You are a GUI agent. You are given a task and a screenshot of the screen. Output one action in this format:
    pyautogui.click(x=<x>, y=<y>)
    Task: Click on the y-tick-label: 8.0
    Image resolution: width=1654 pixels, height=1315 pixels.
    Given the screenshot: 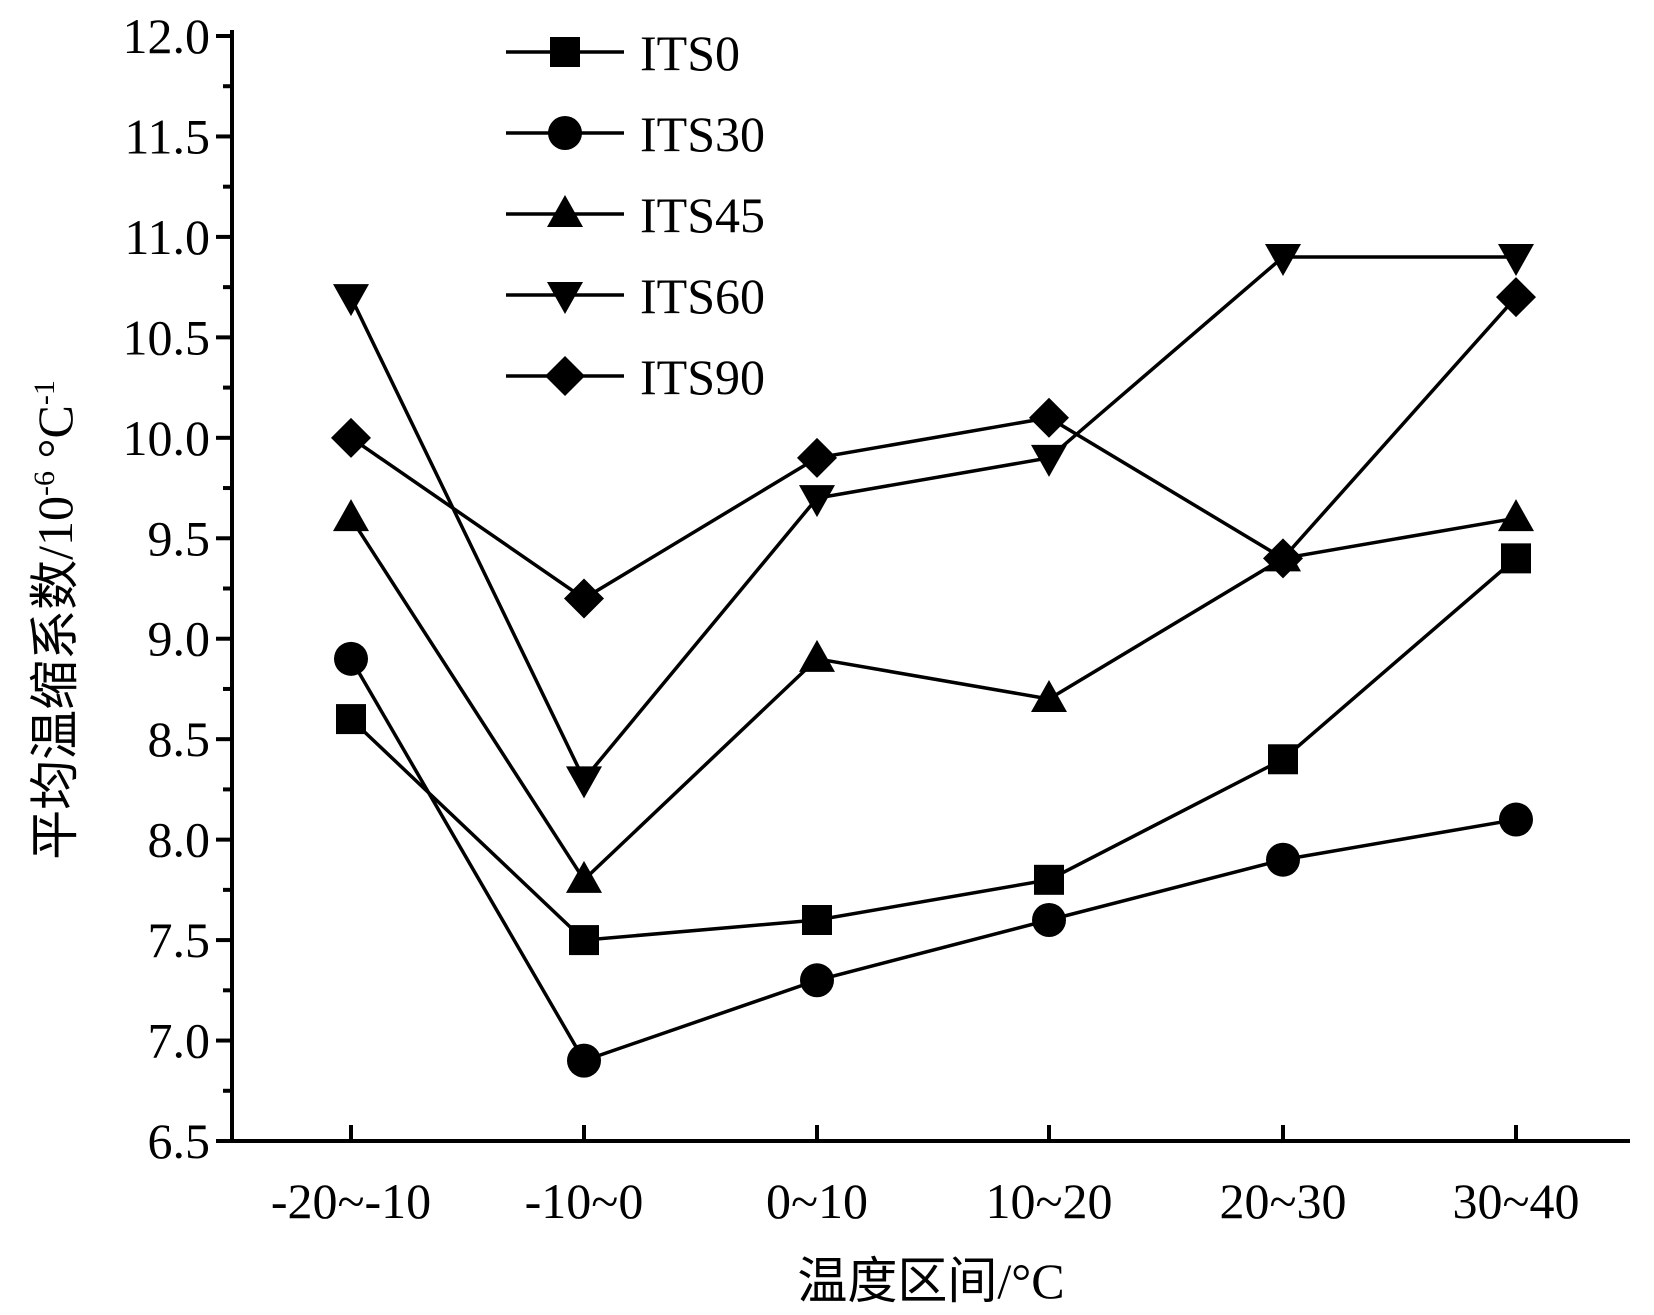 What is the action you would take?
    pyautogui.click(x=179, y=840)
    